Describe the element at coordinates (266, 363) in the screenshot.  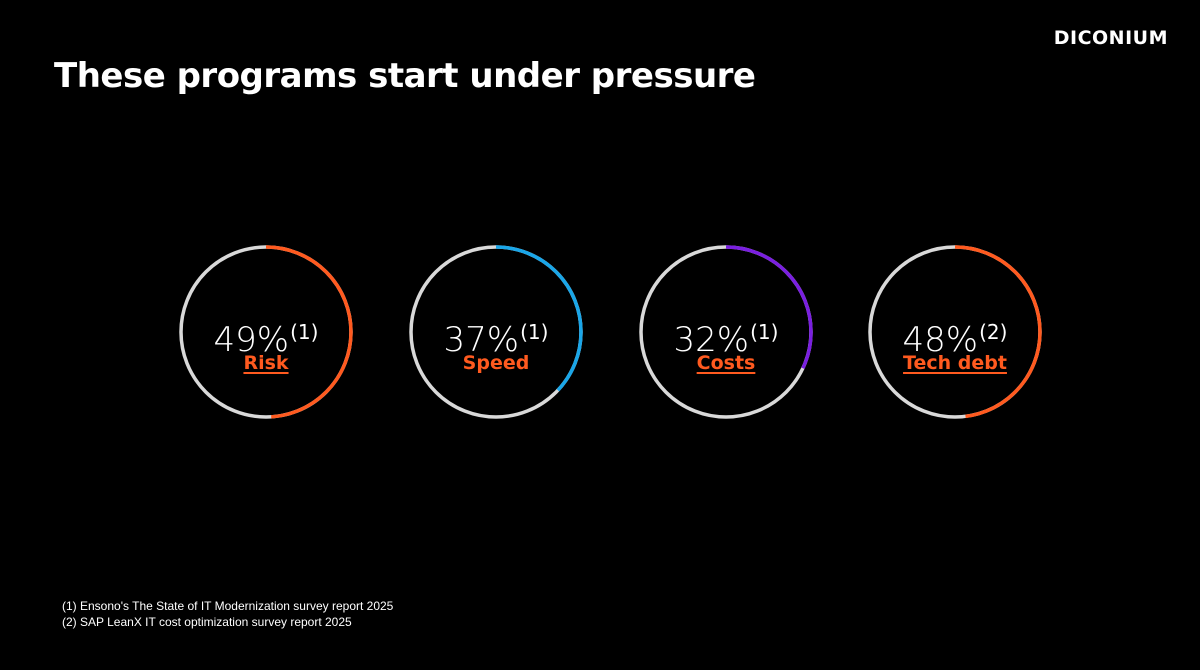
I see `stat-label: Risk` at that location.